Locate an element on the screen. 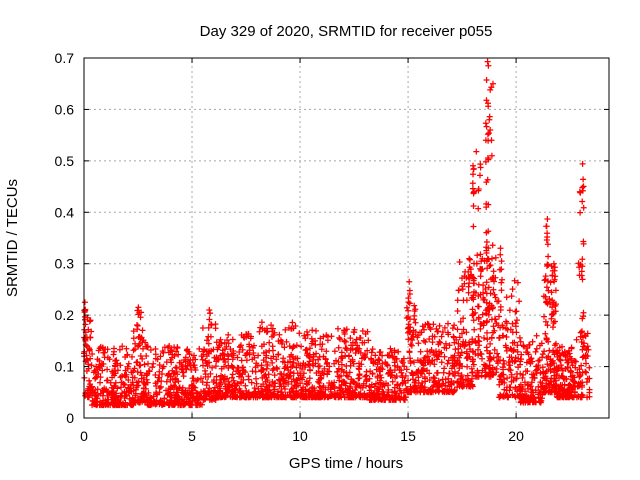 The width and height of the screenshot is (640, 480). y-tick-labels: 0 0.1 0.2 0.3 0.4 0.5 0.6 0.7 is located at coordinates (65, 238).